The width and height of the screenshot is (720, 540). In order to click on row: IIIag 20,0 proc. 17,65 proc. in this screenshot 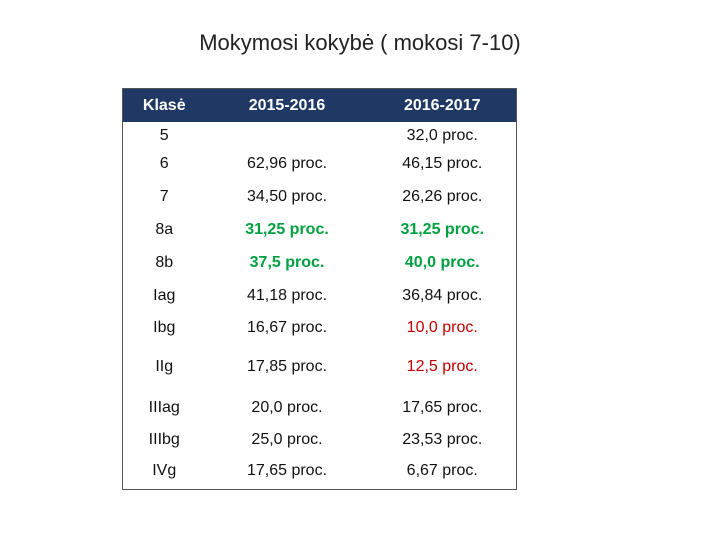, I will do `click(320, 408)`.